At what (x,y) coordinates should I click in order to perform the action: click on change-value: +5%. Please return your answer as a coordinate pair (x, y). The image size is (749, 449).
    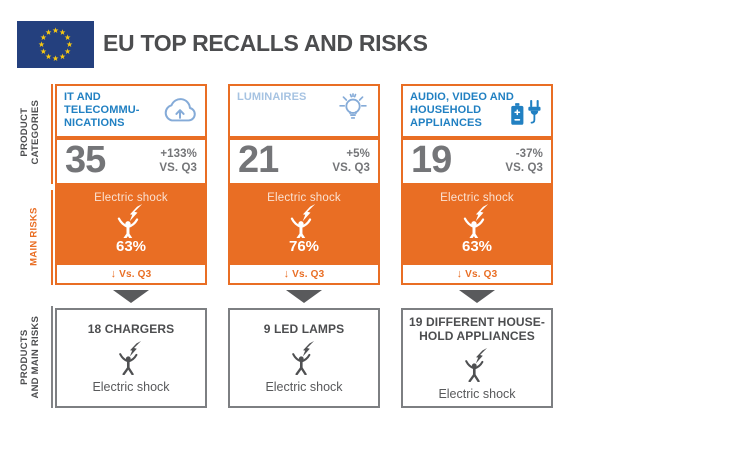
    Looking at the image, I should click on (358, 154).